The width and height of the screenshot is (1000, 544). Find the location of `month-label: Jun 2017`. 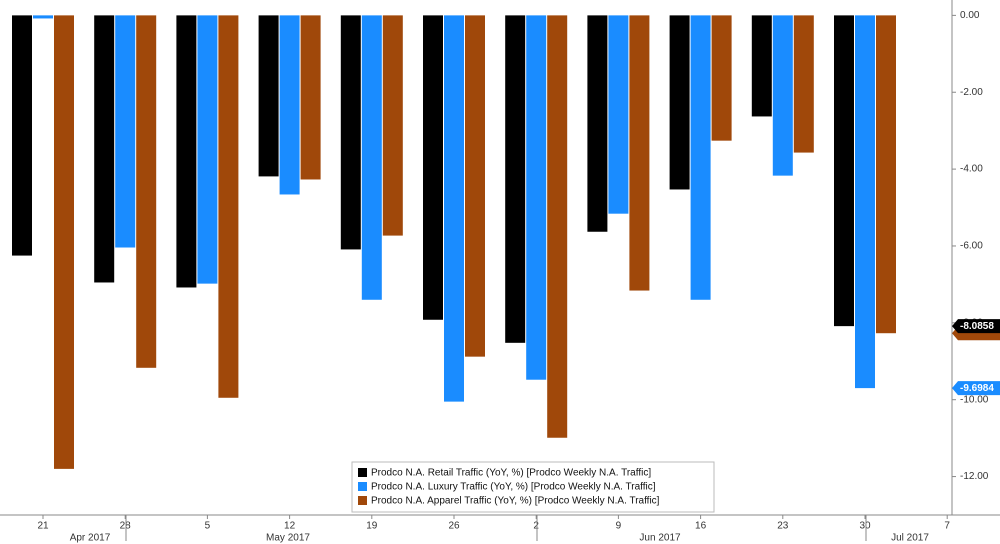

month-label: Jun 2017 is located at coordinates (660, 538).